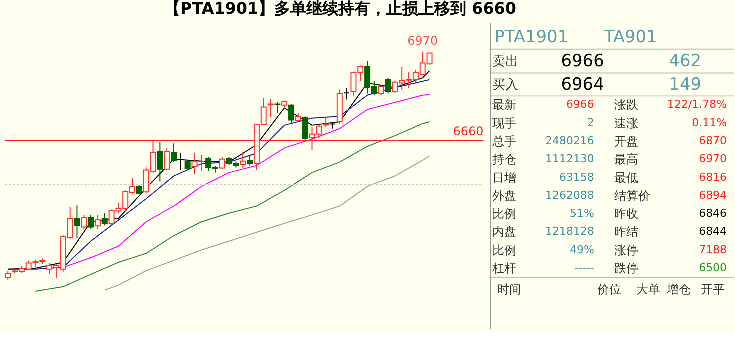  I want to click on text: 时间, so click(510, 289).